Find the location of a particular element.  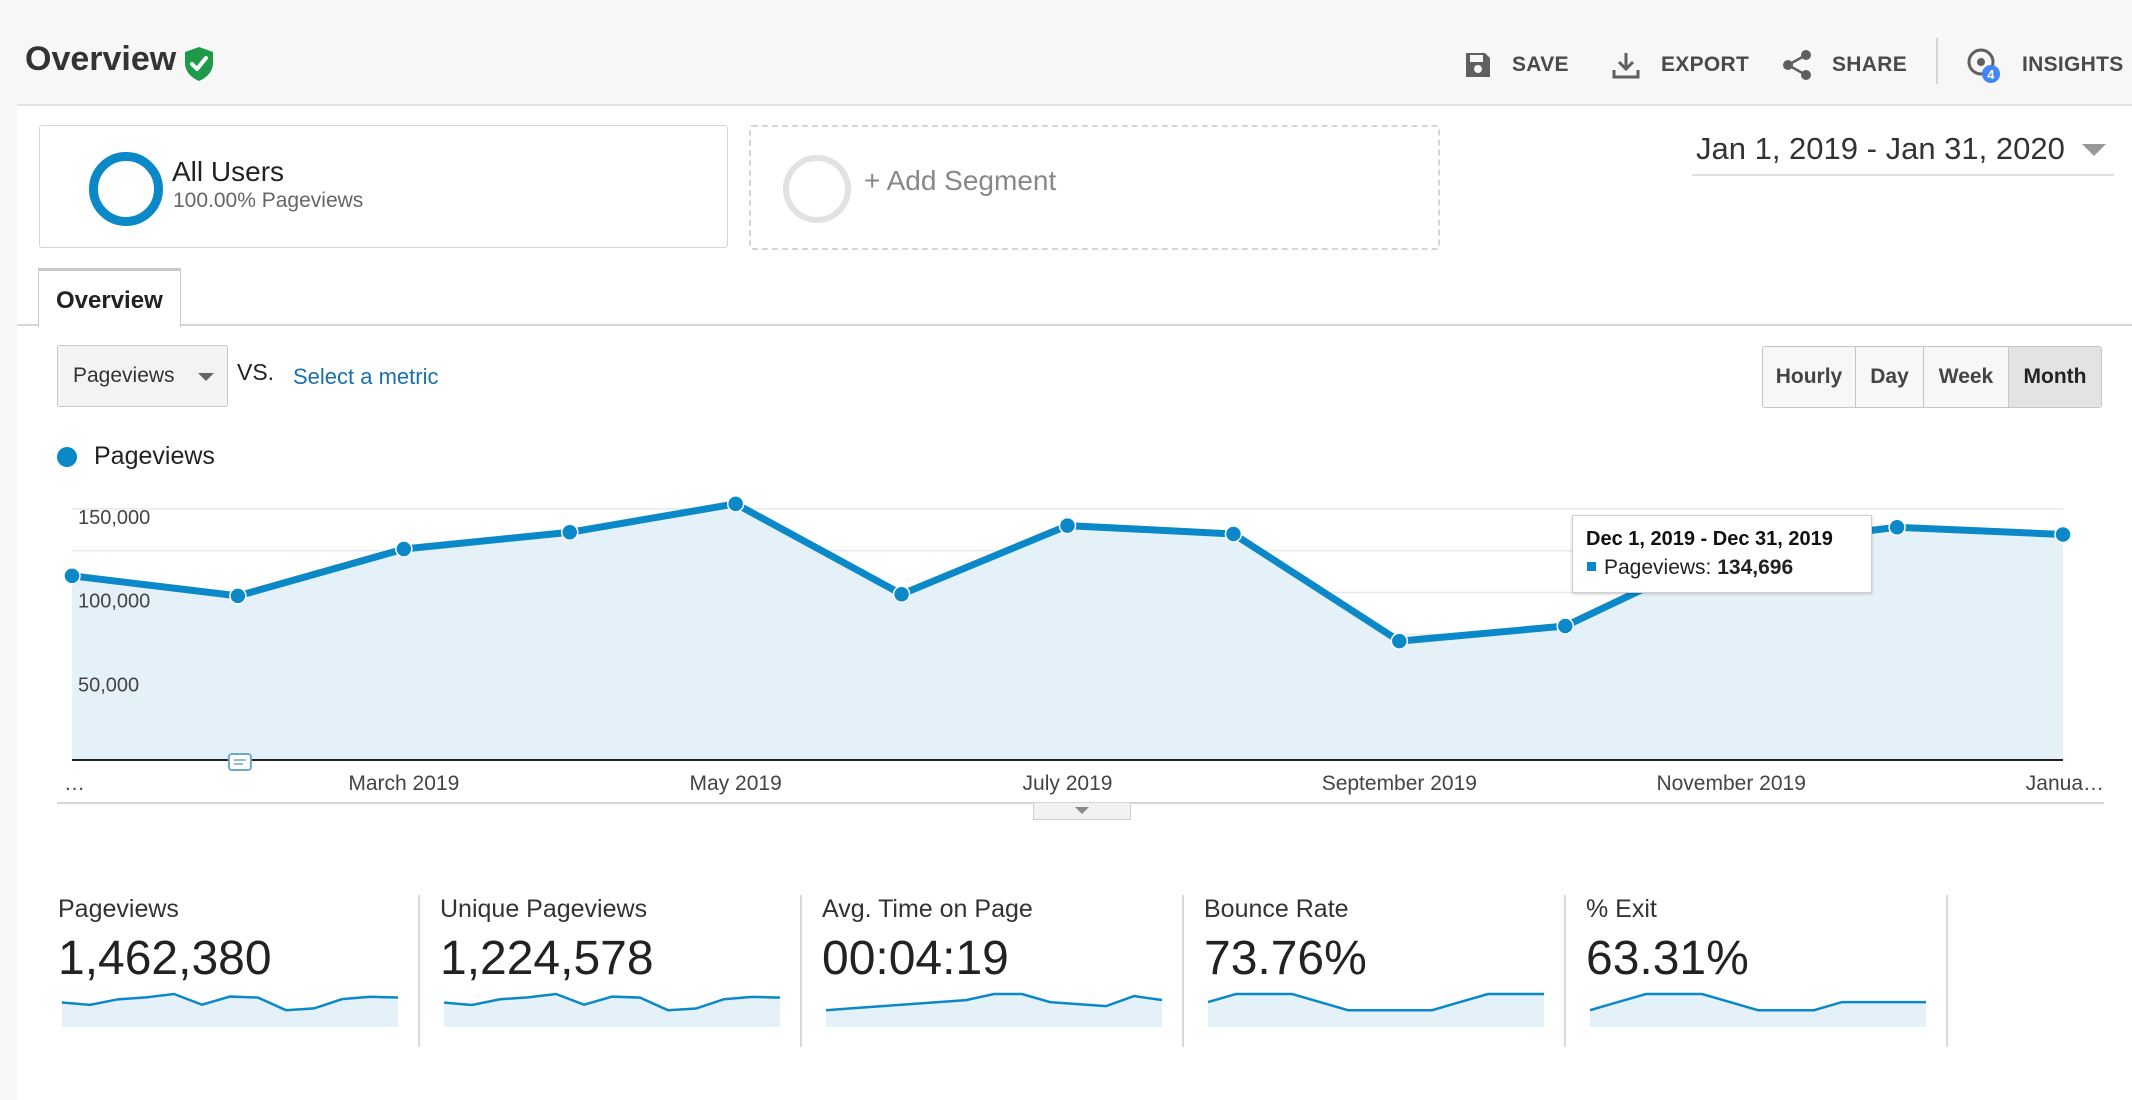

segment-subtitle: 100.00% Pageviews is located at coordinates (268, 200).